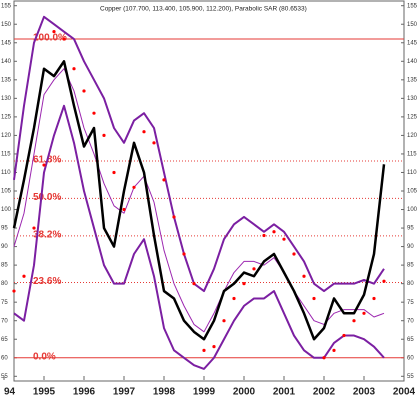 The image size is (420, 400). Describe the element at coordinates (6, 210) in the screenshot. I see `y-tick-label: 100` at that location.